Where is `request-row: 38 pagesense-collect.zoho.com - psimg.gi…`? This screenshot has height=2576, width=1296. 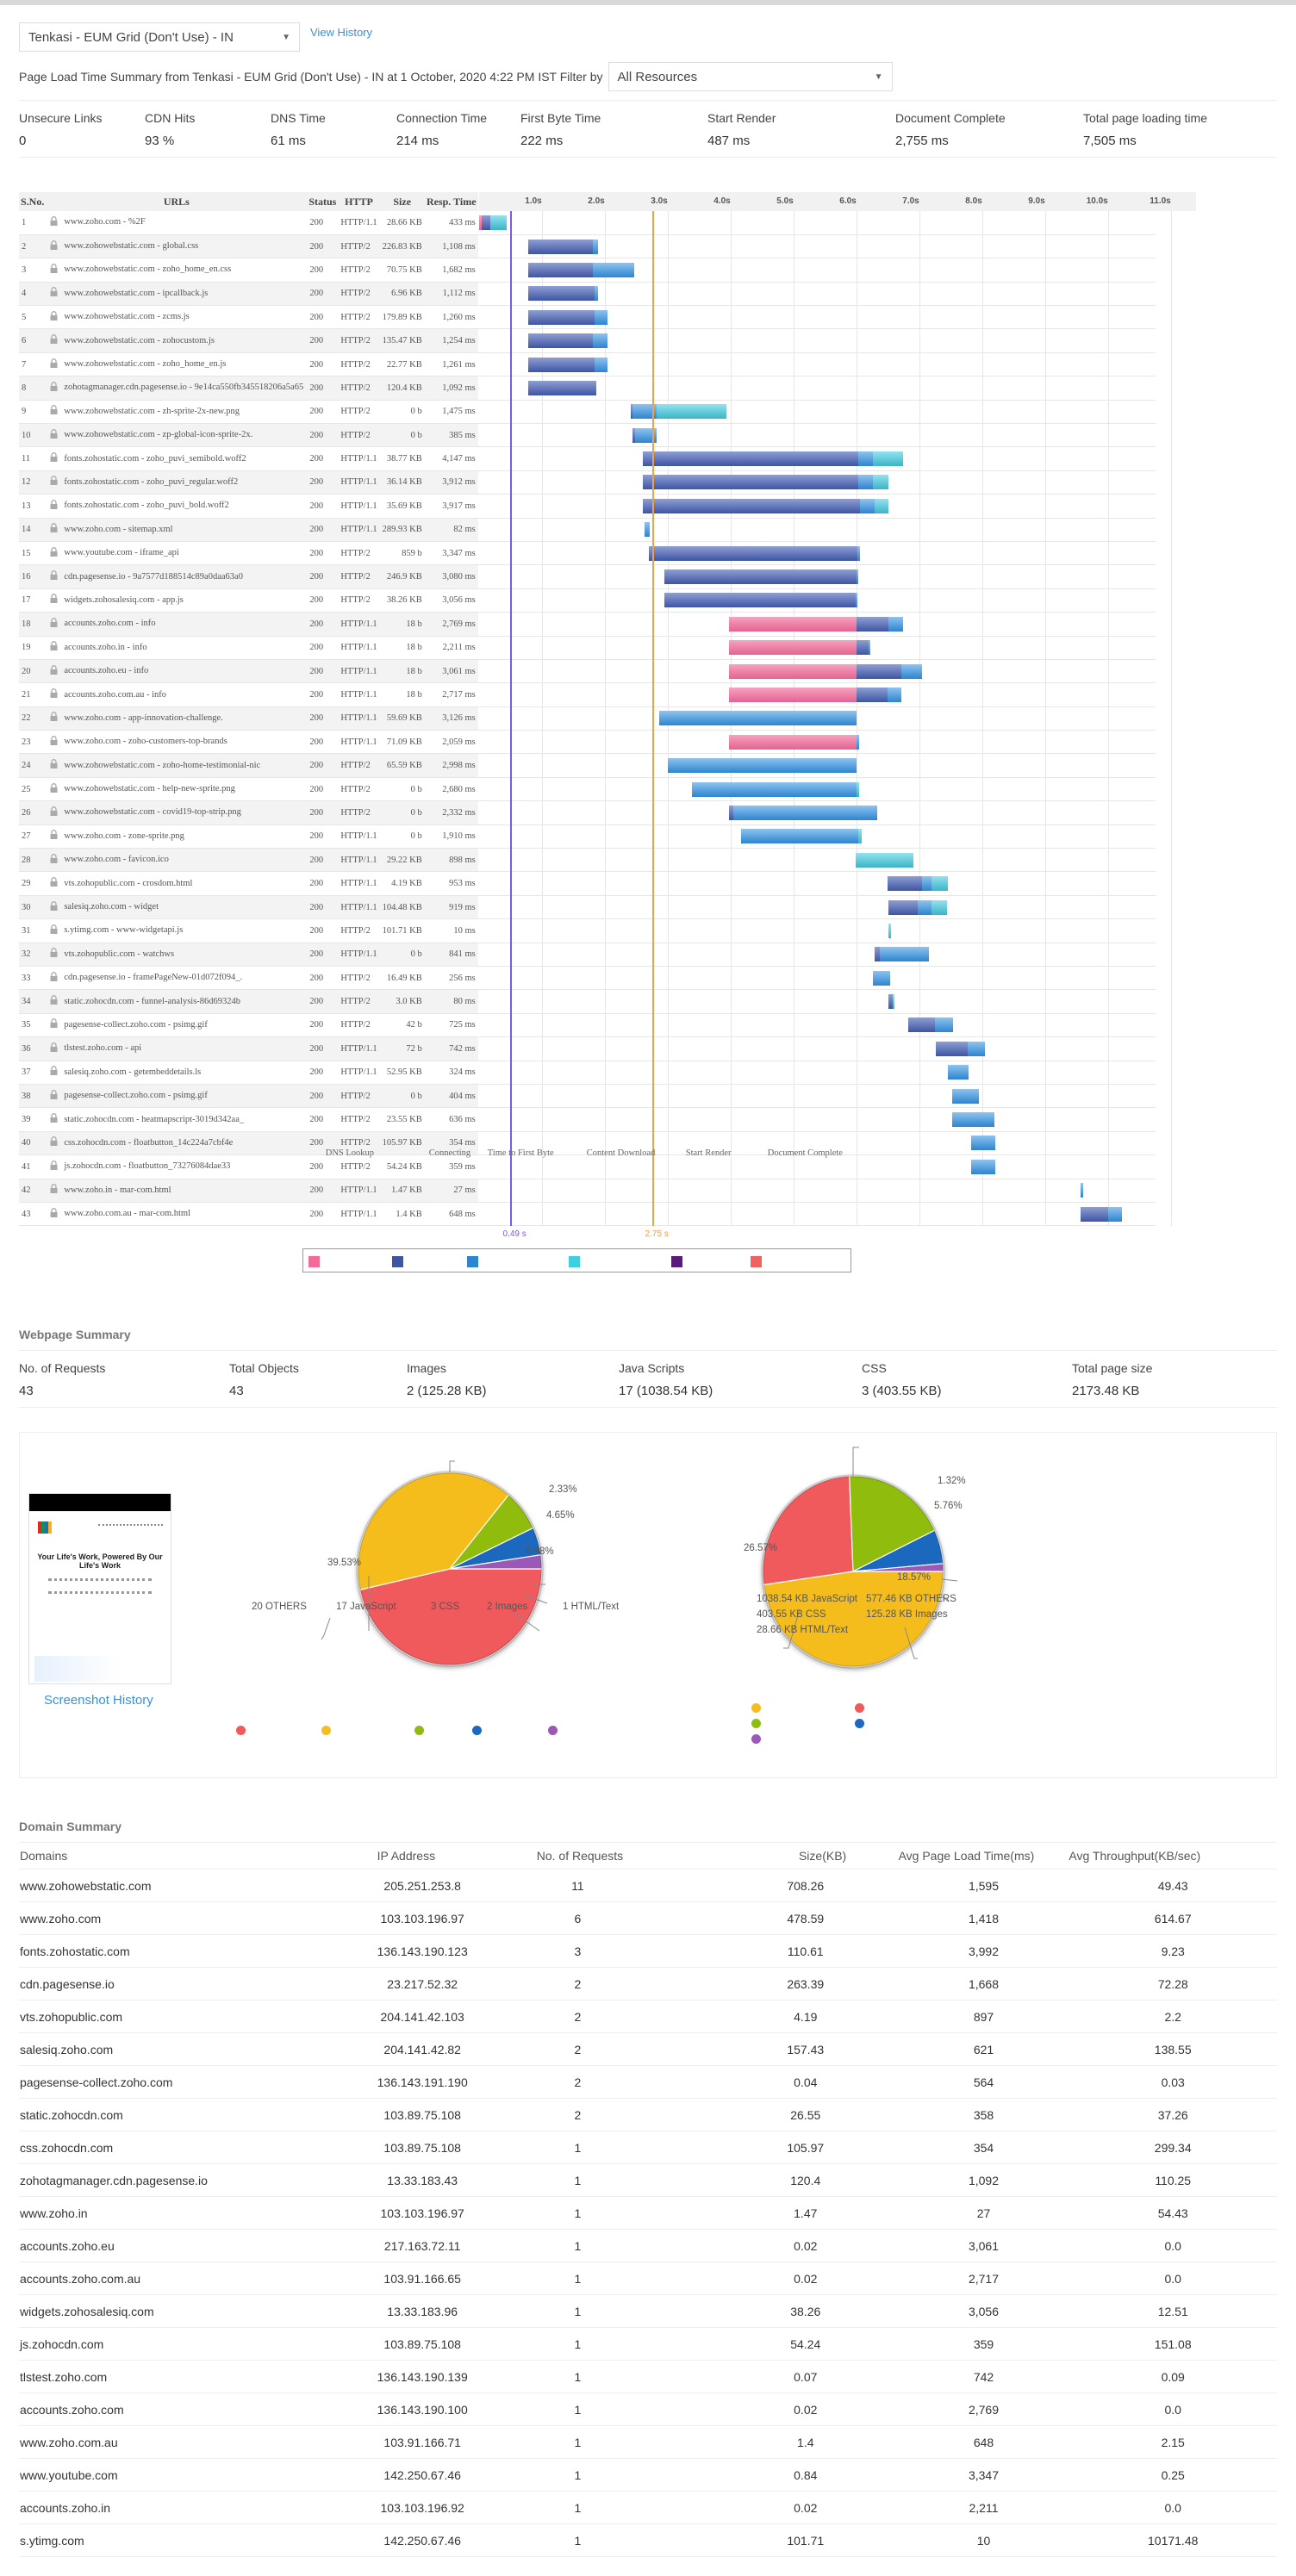 request-row: 38 pagesense-collect.zoho.com - psimg.gi… is located at coordinates (587, 1097).